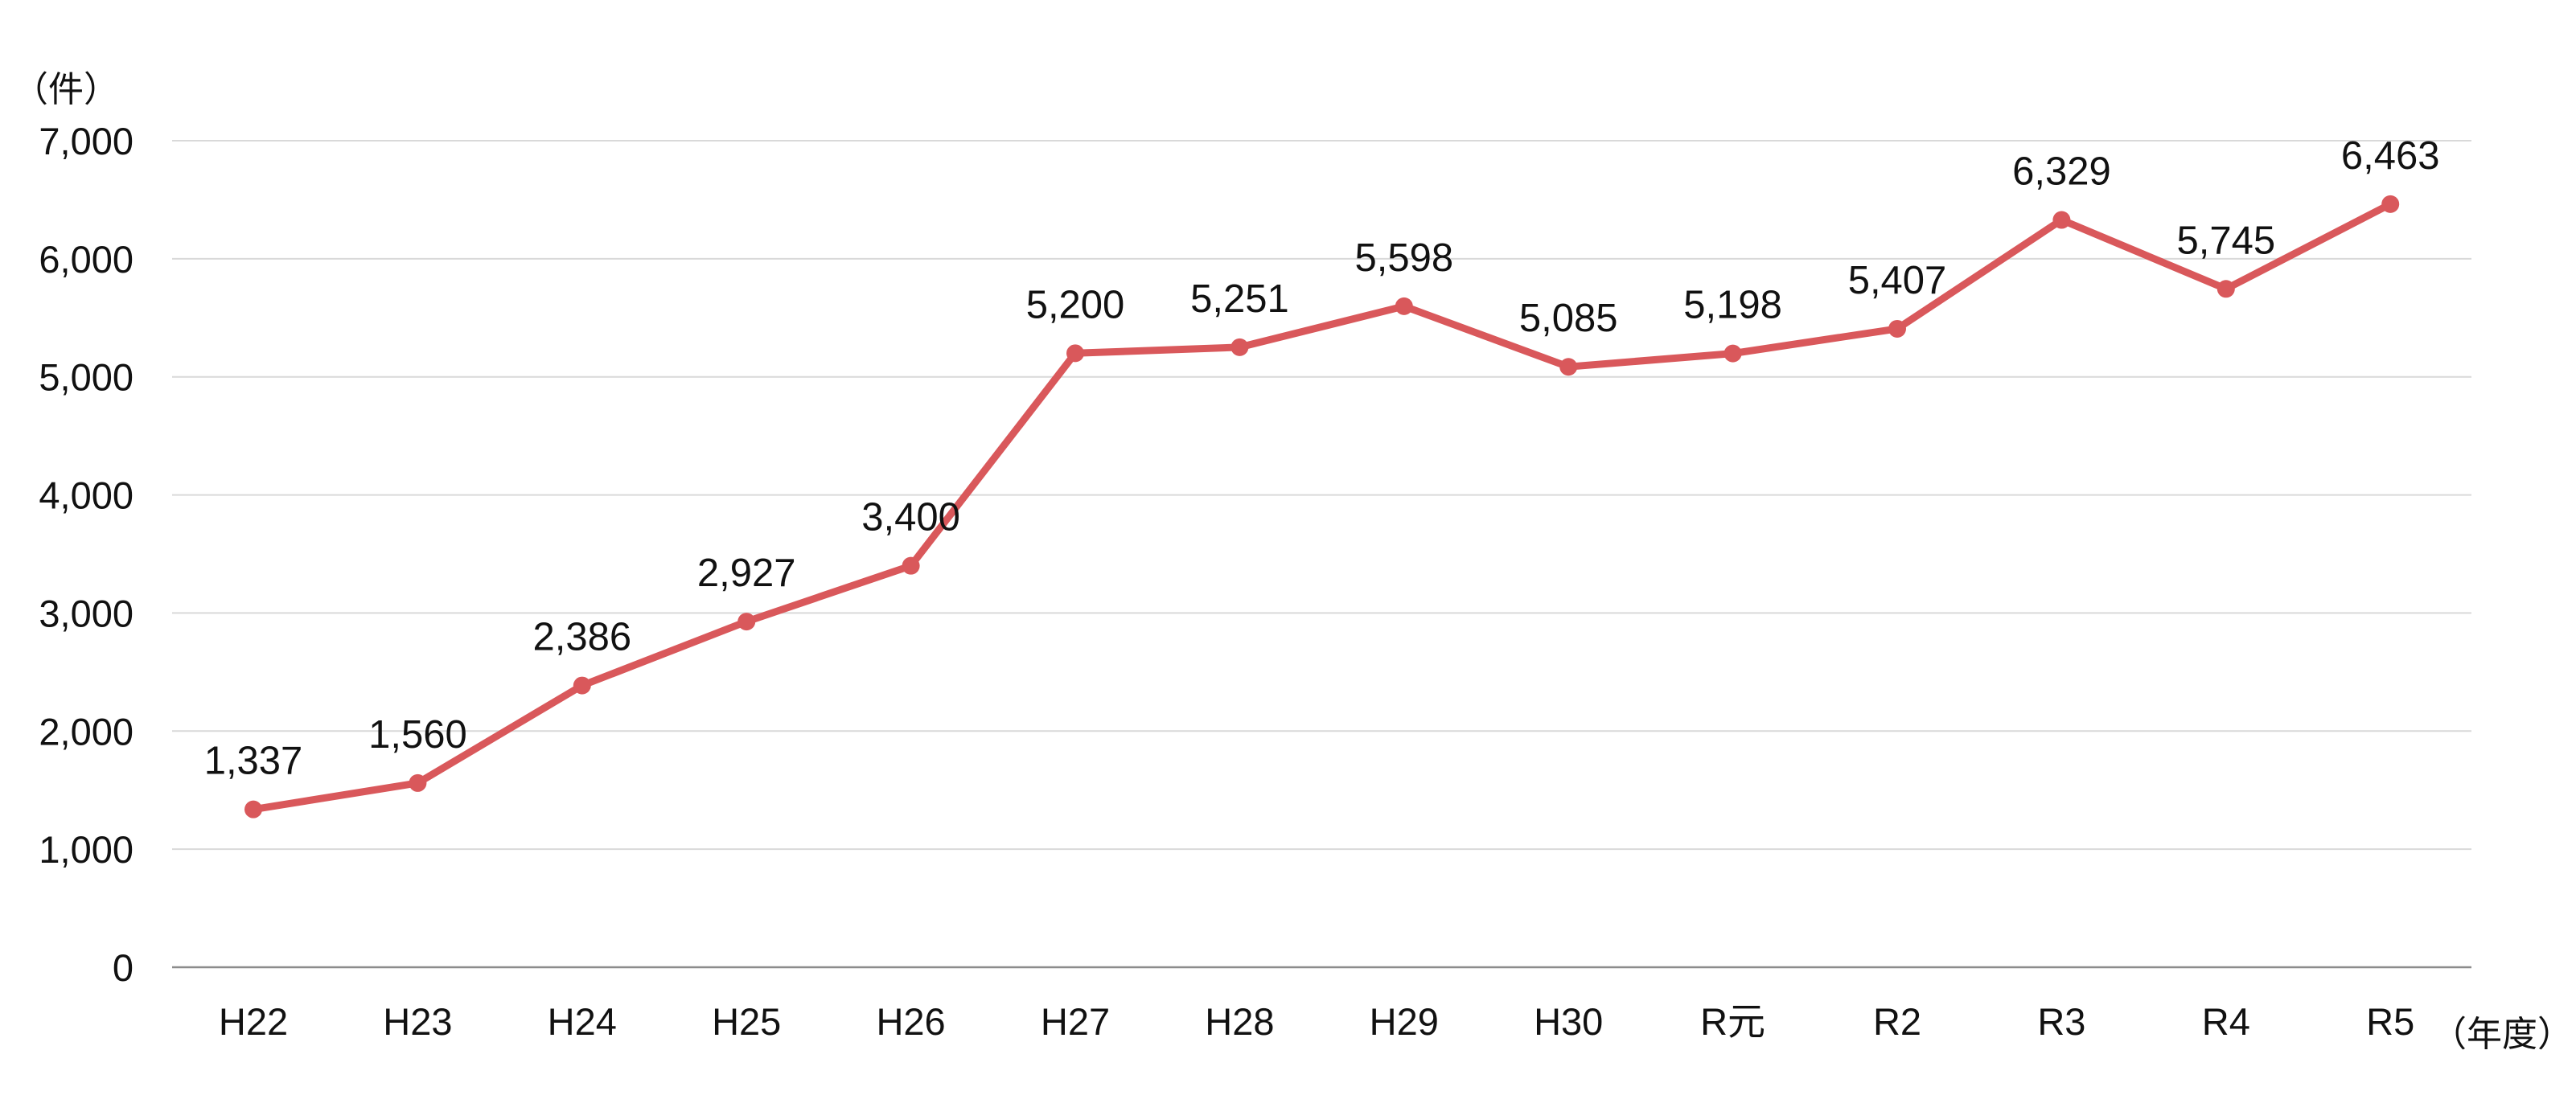 This screenshot has height=1120, width=2576. Describe the element at coordinates (1404, 1021) in the screenshot. I see `x-tick-label: H29` at that location.